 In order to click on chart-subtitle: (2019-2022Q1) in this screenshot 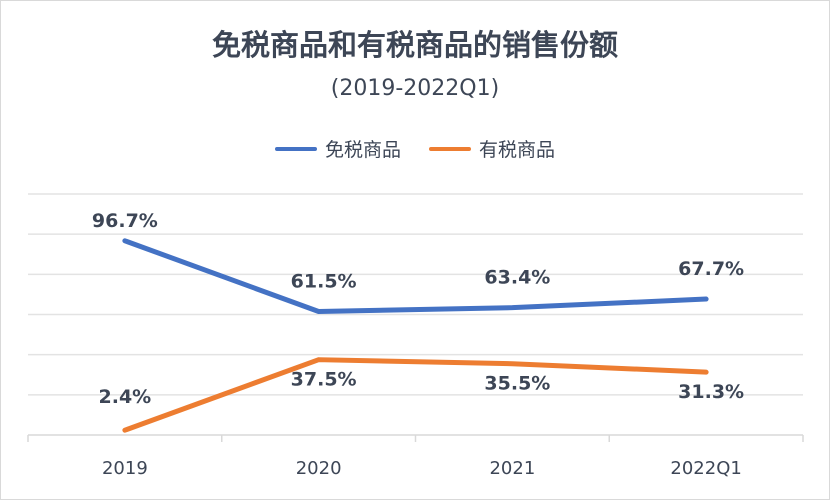, I will do `click(415, 88)`.